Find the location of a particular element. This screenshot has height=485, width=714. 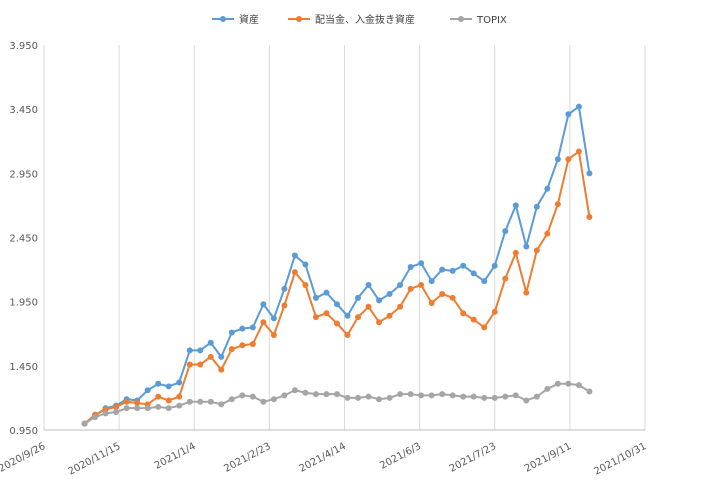

x-tick-label: 2021/1/4 is located at coordinates (175, 456).